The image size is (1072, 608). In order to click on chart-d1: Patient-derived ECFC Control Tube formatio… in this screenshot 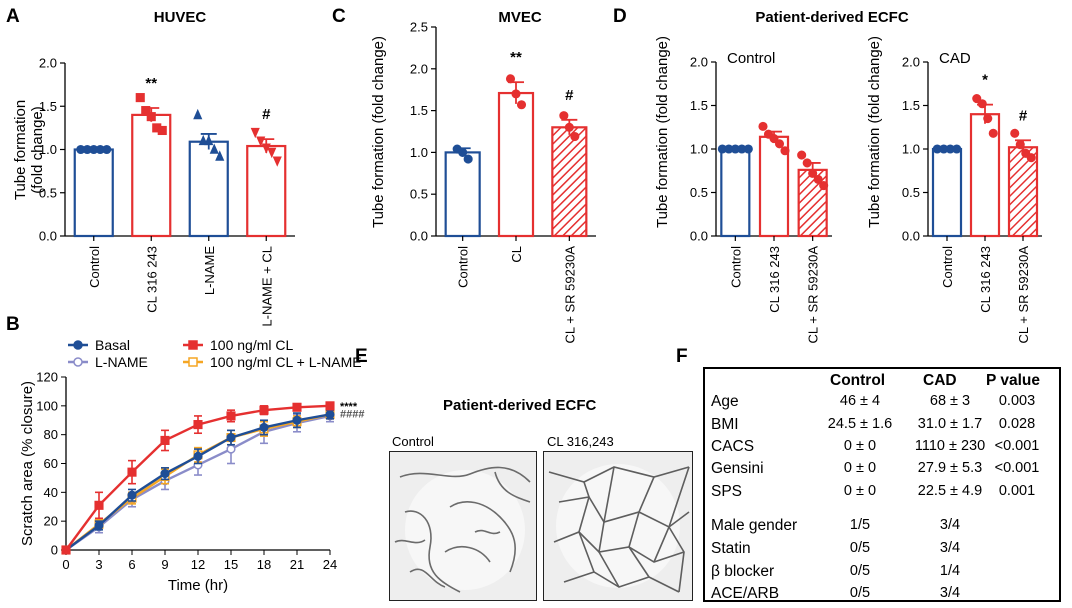, I will do `click(781, 176)`.